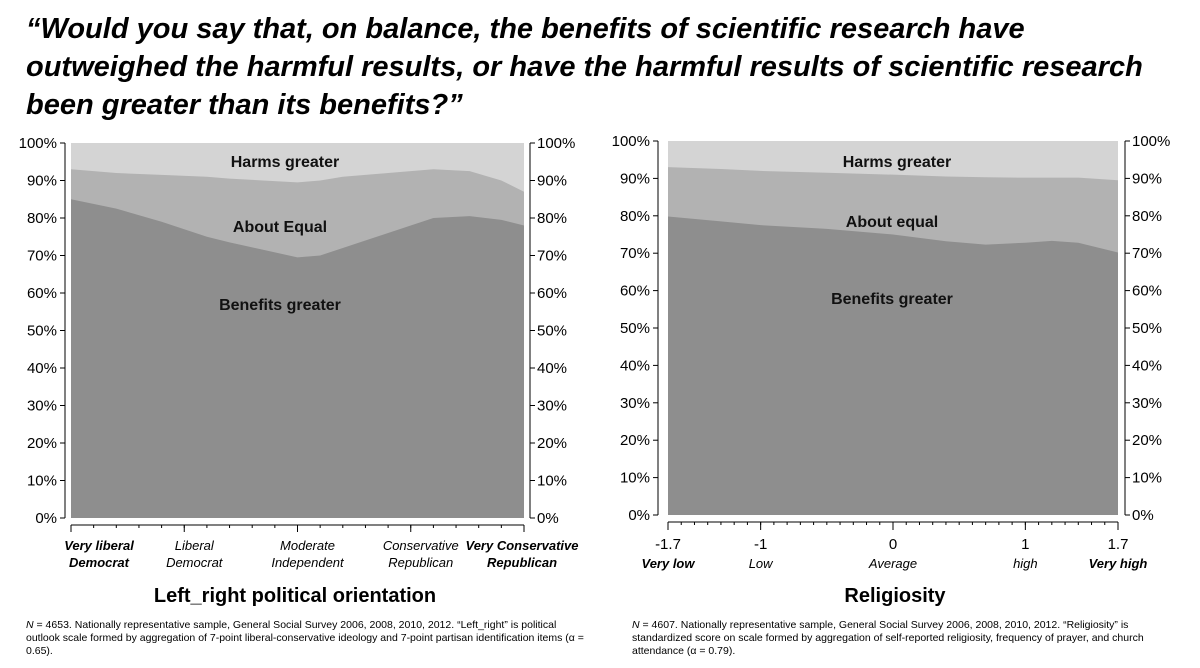  Describe the element at coordinates (669, 563) in the screenshot. I see `x-tick-sublabel: Very low` at that location.